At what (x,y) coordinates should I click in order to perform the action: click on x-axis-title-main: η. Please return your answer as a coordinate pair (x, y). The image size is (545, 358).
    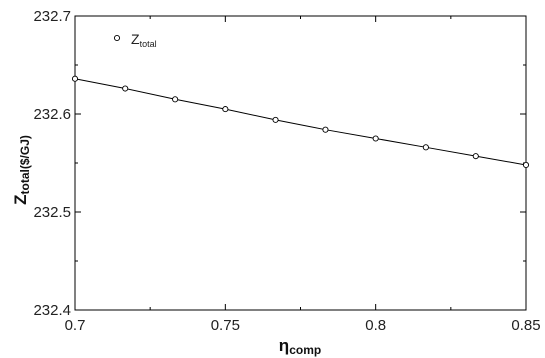
    Looking at the image, I should click on (284, 345).